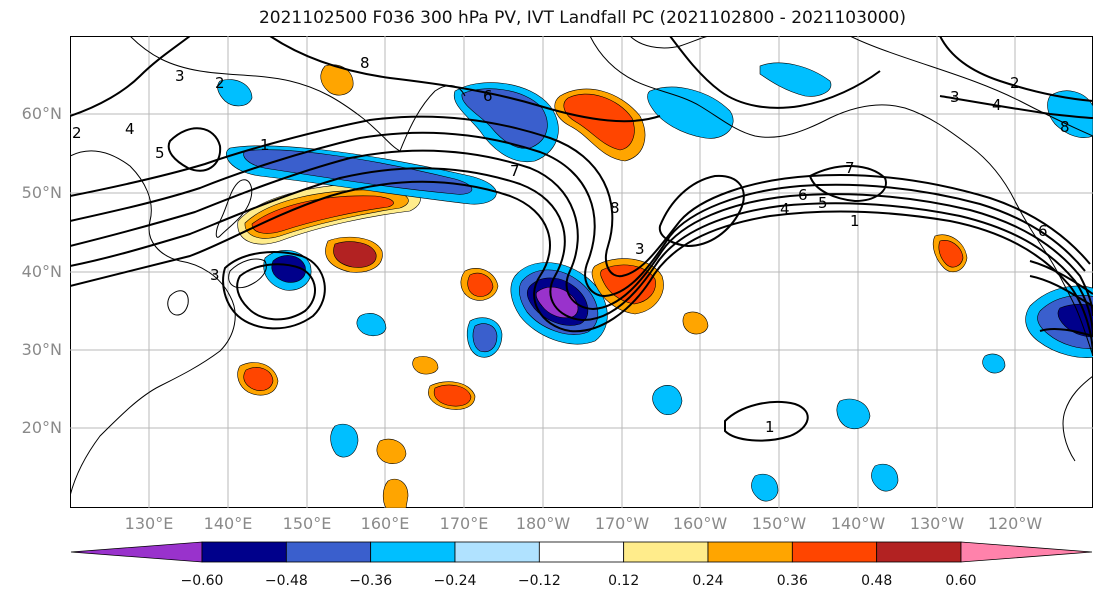  Describe the element at coordinates (877, 581) in the screenshot. I see `colorbar-tick-label: 0.48` at that location.